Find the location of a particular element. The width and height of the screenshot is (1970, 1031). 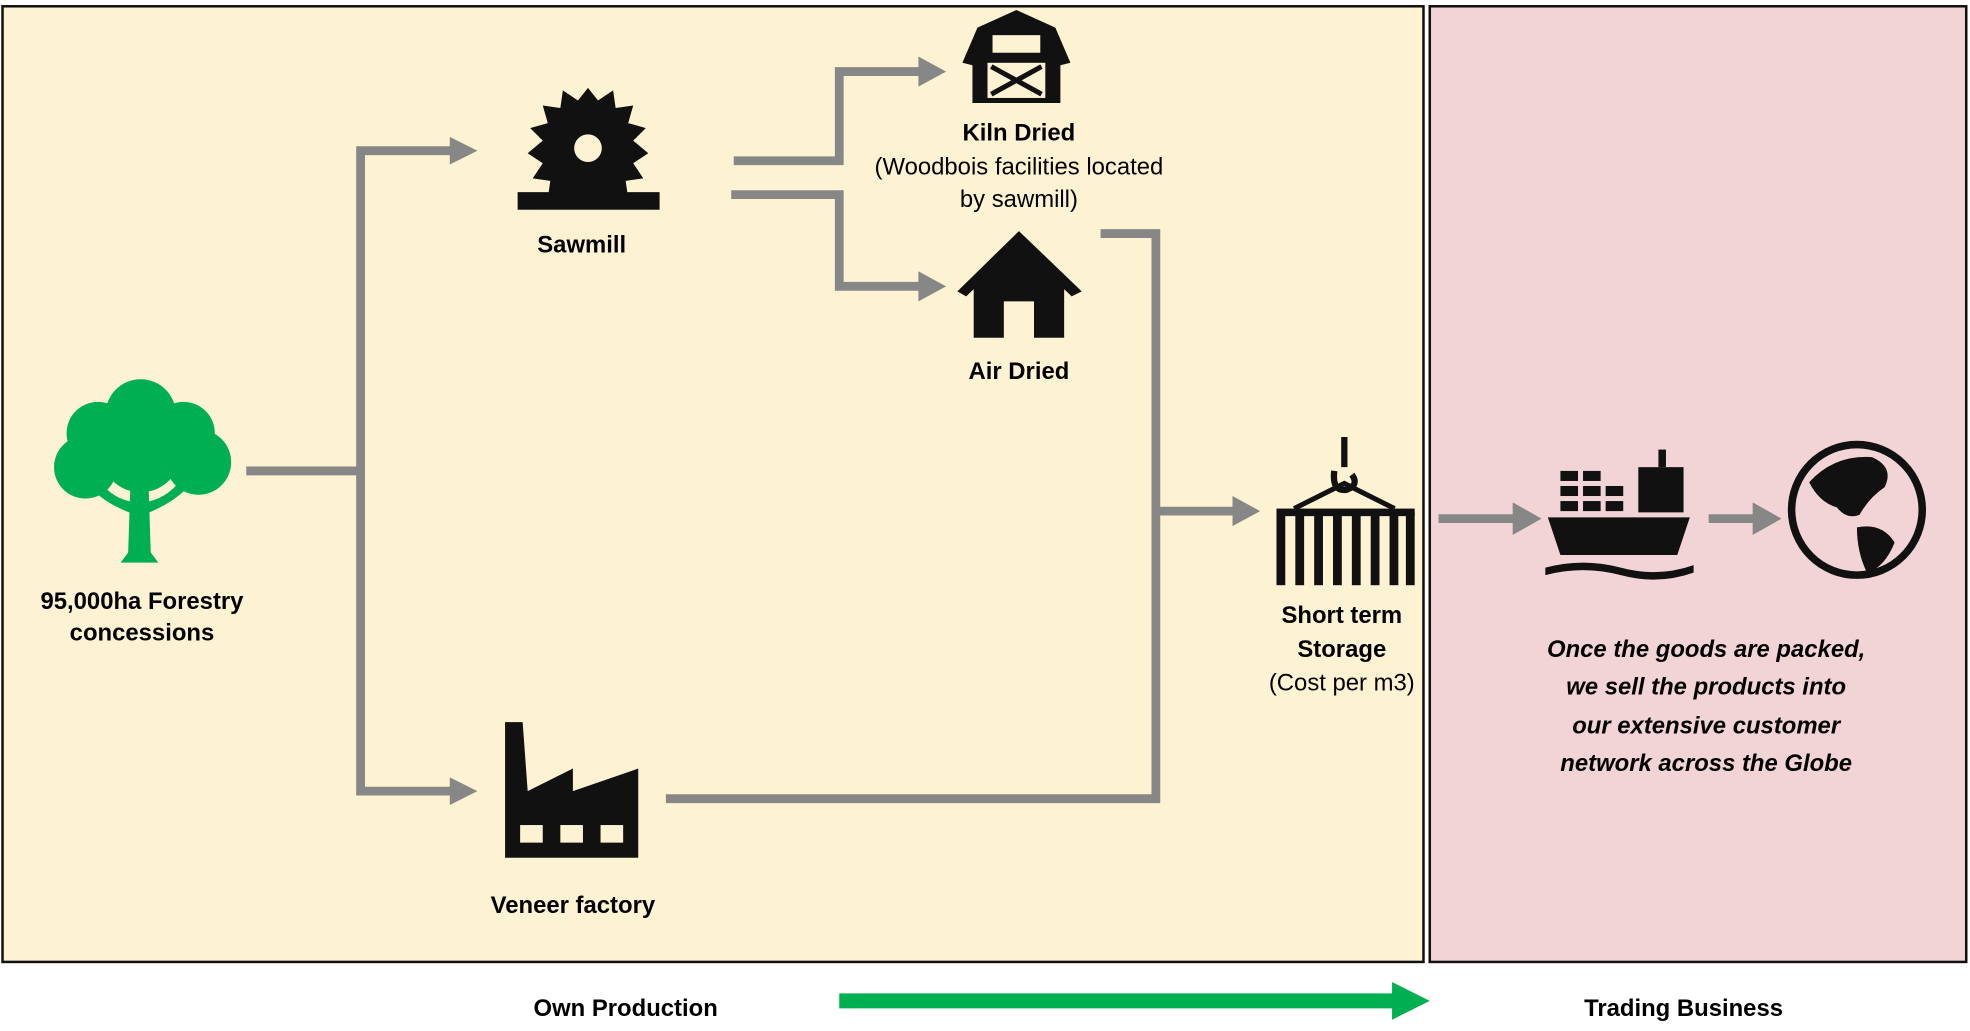

node-note: by sawmill) is located at coordinates (1019, 199).